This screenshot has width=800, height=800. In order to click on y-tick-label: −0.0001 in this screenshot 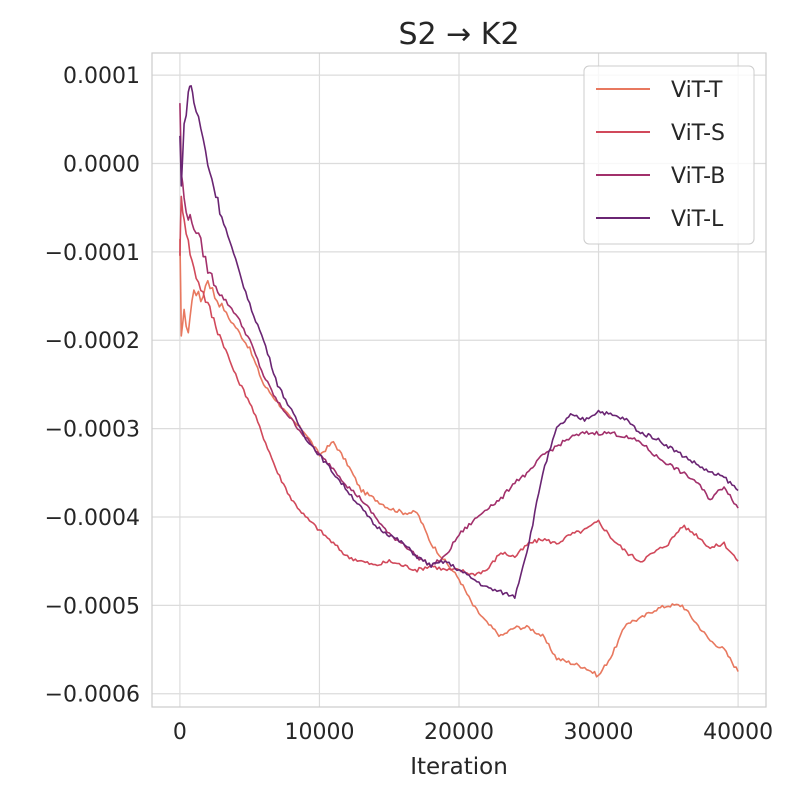, I will do `click(92, 253)`.